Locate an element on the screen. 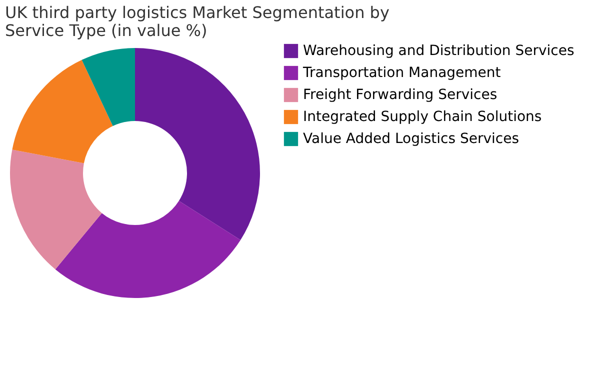  legend-label: Integrated Supply Chain Solutions is located at coordinates (422, 117).